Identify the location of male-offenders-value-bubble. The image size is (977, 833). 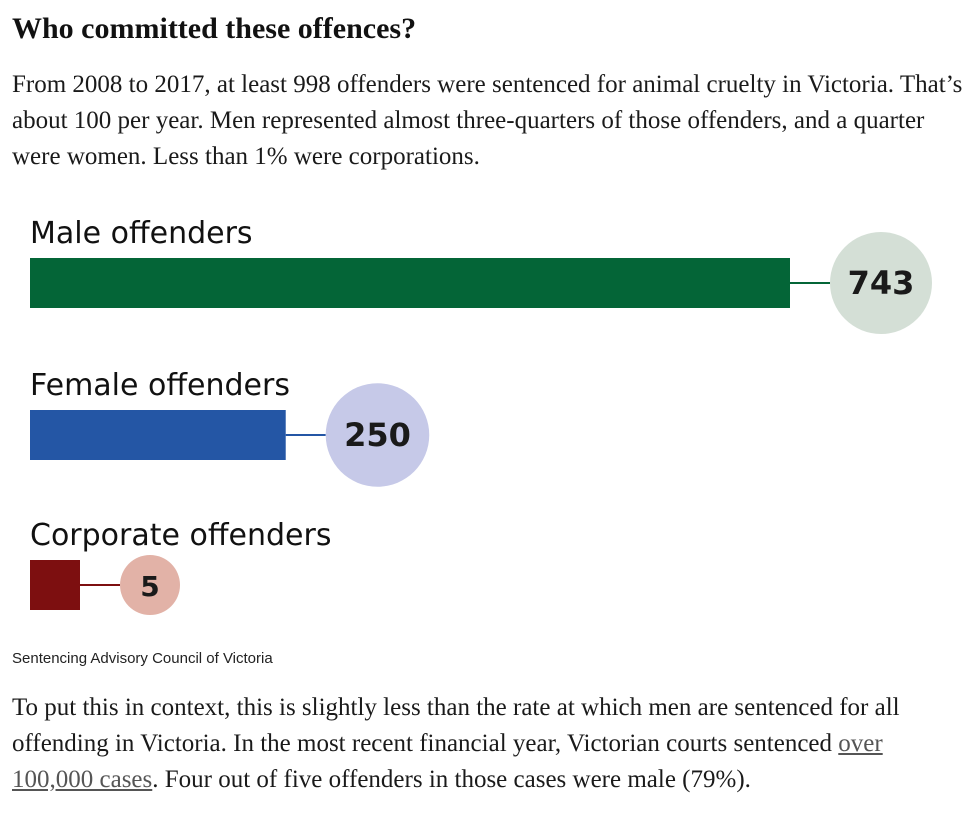
(881, 283).